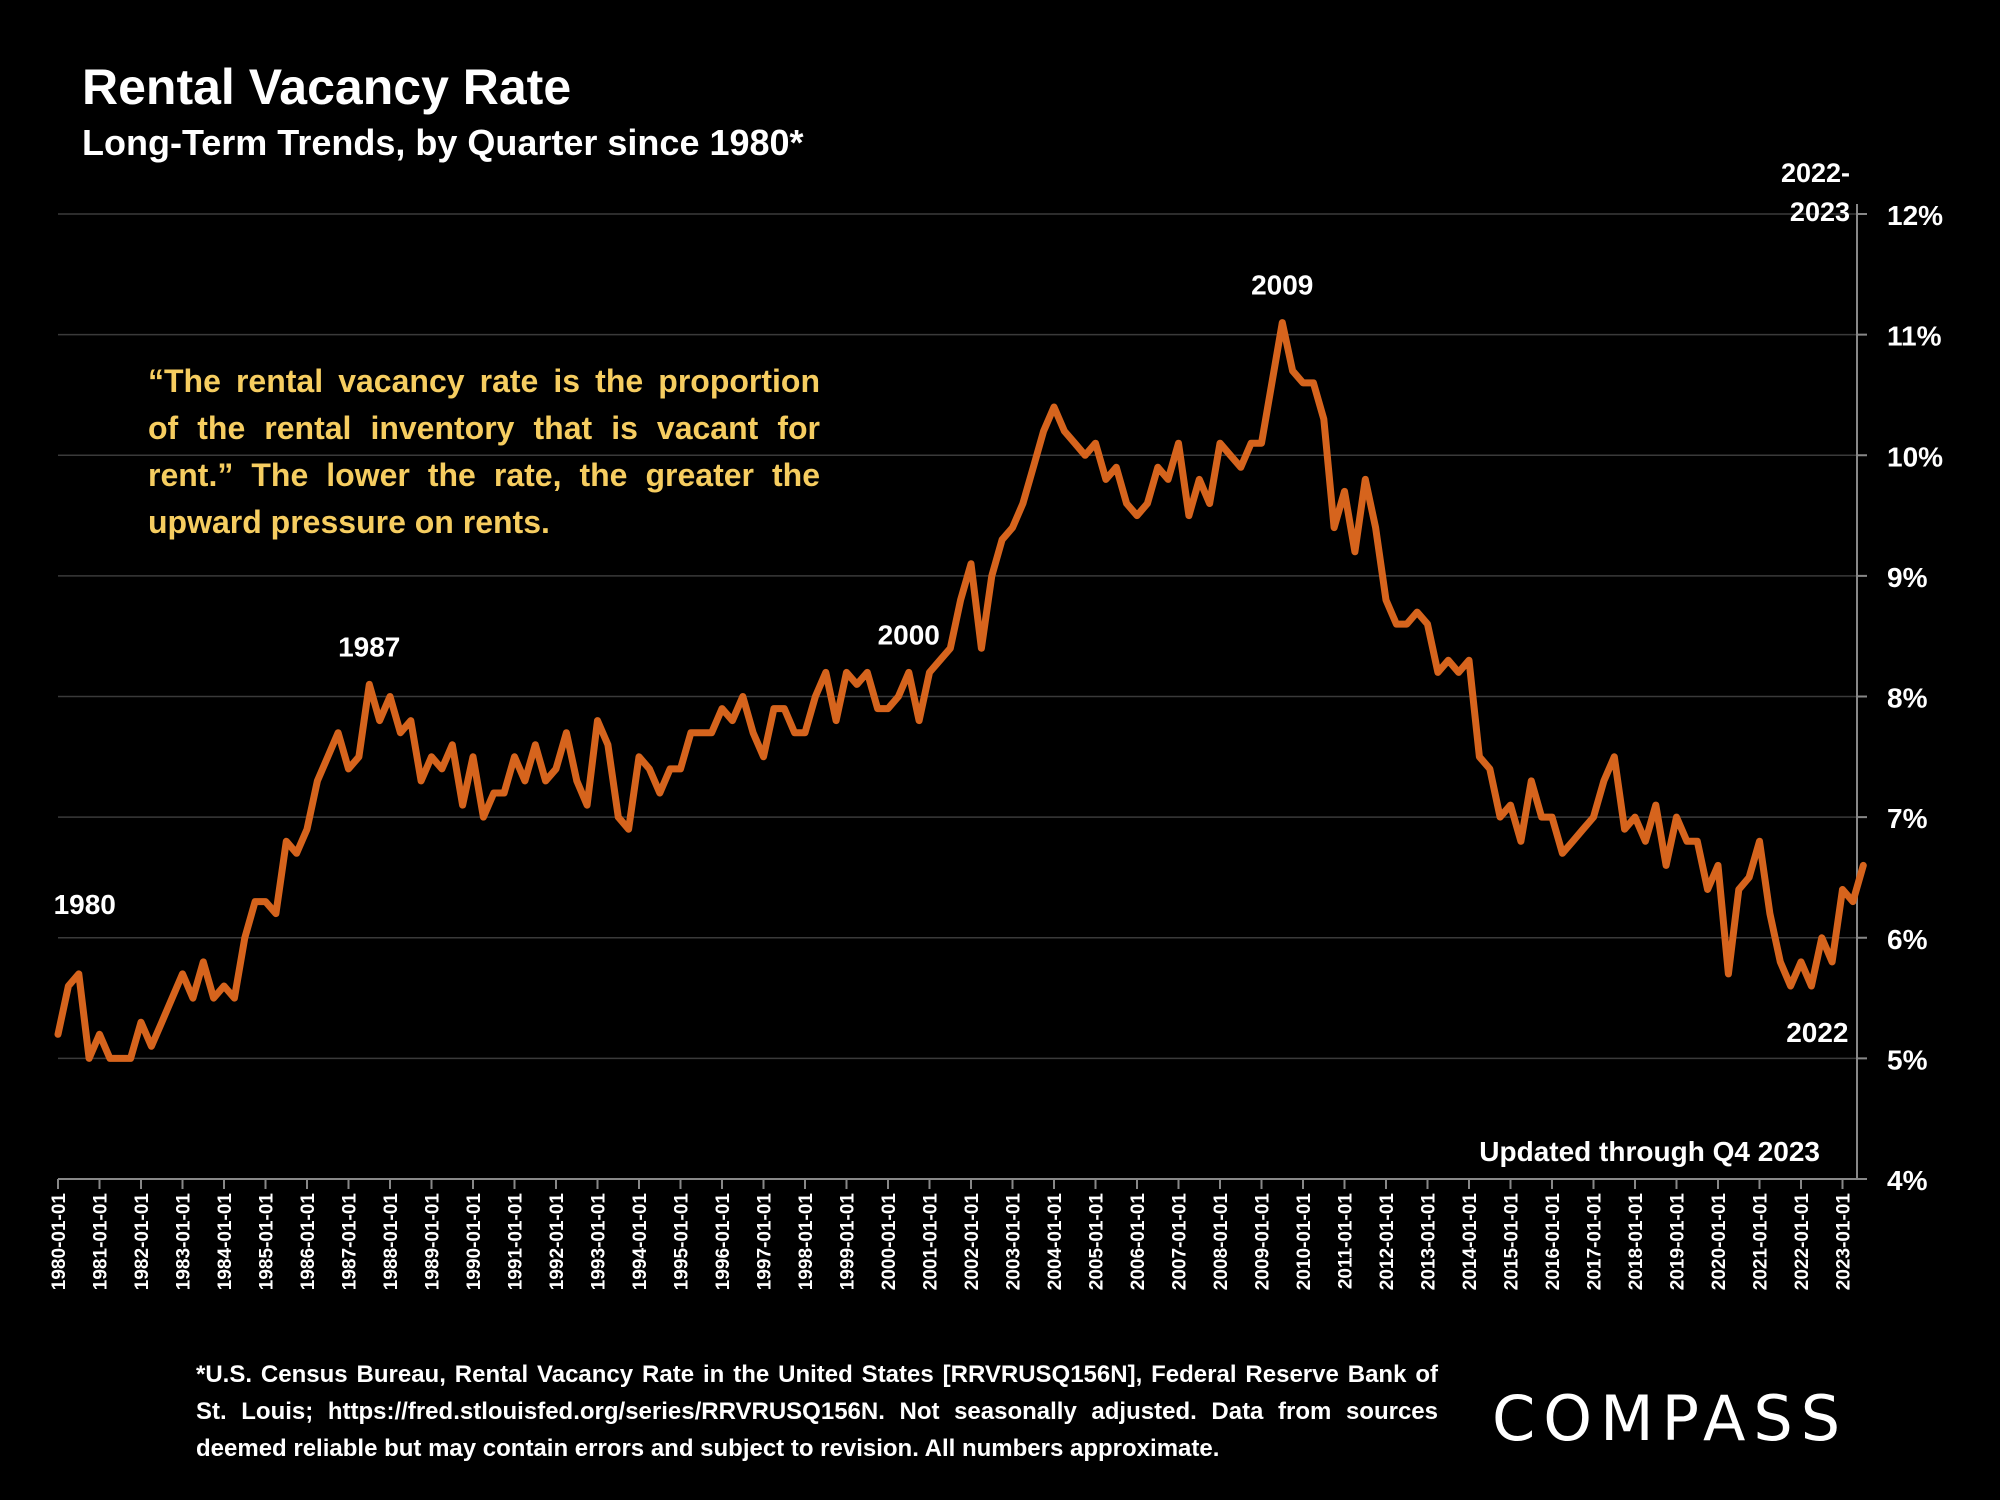 The height and width of the screenshot is (1500, 2000). Describe the element at coordinates (1387, 1242) in the screenshot. I see `x-tick-label-2012-01-01: 2012-01-01` at that location.